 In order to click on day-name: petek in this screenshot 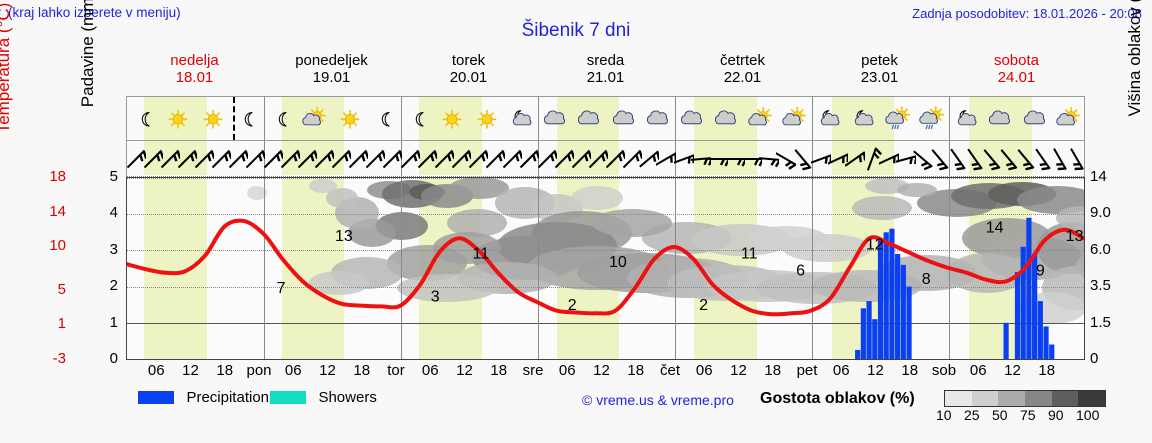, I will do `click(879, 60)`.